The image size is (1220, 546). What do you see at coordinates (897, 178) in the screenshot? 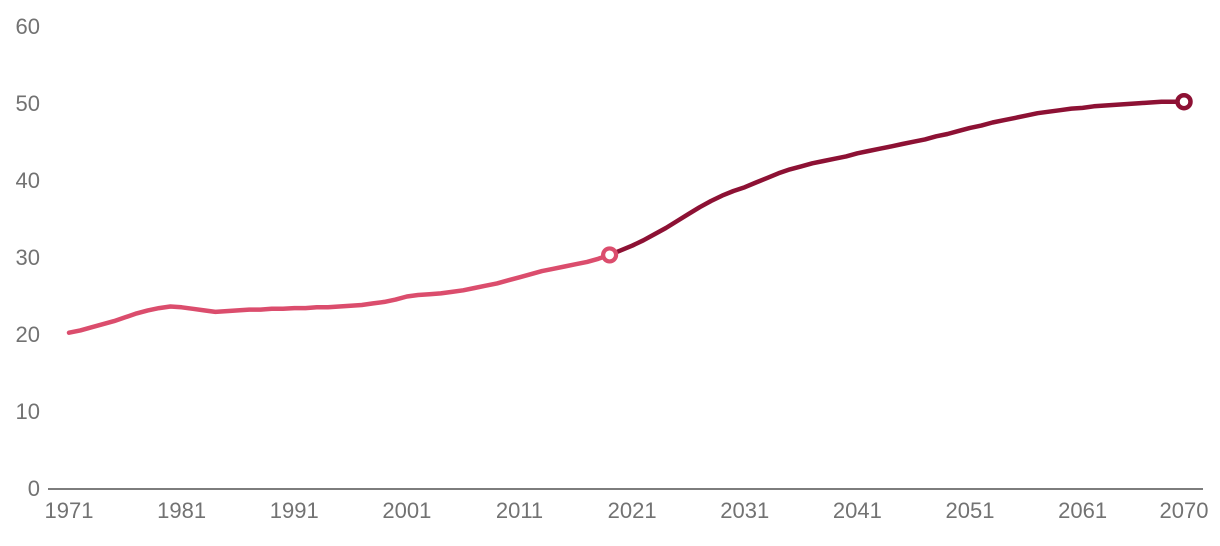
I see `projection-line` at bounding box center [897, 178].